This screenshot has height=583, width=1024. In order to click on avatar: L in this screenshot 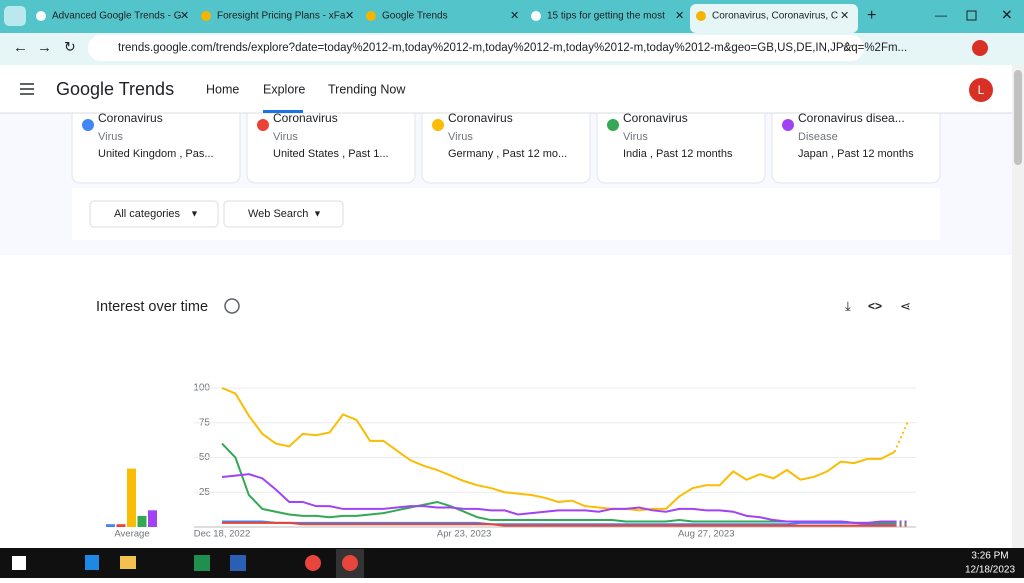, I will do `click(981, 90)`.